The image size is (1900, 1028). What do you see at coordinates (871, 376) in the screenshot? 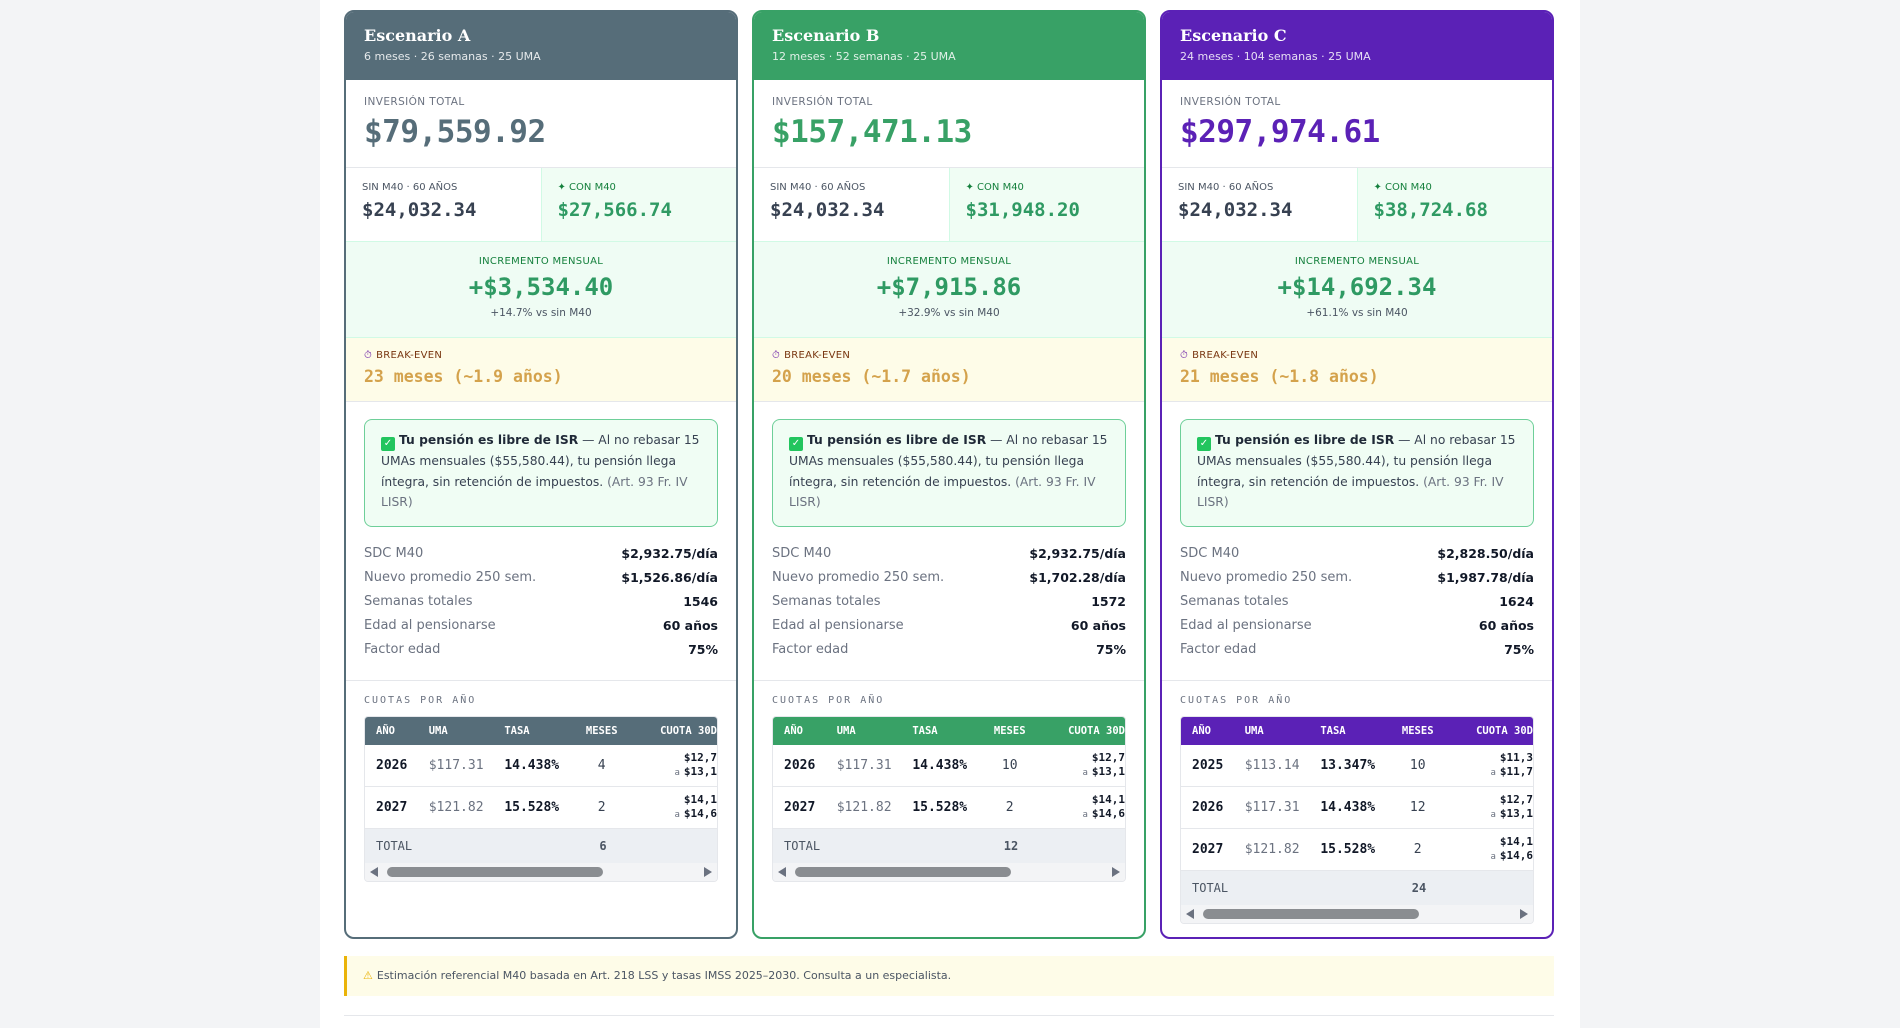
I see `breakeven-value: 20 meses (~1.7 años)` at bounding box center [871, 376].